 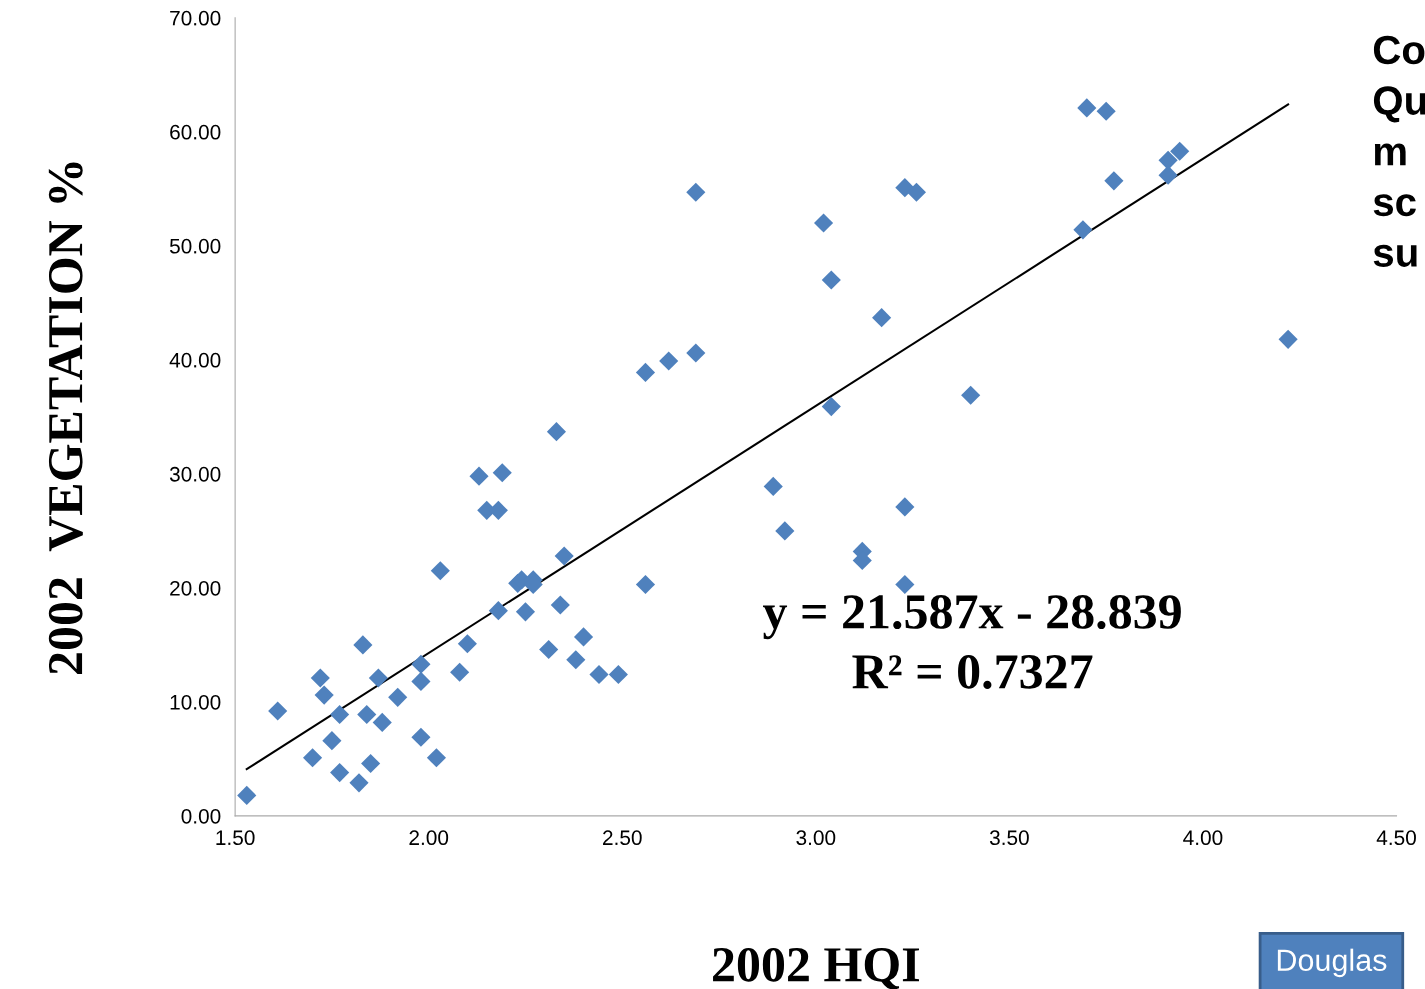 What do you see at coordinates (65, 418) in the screenshot?
I see `y-axis-title: 2002 VEGETATION %` at bounding box center [65, 418].